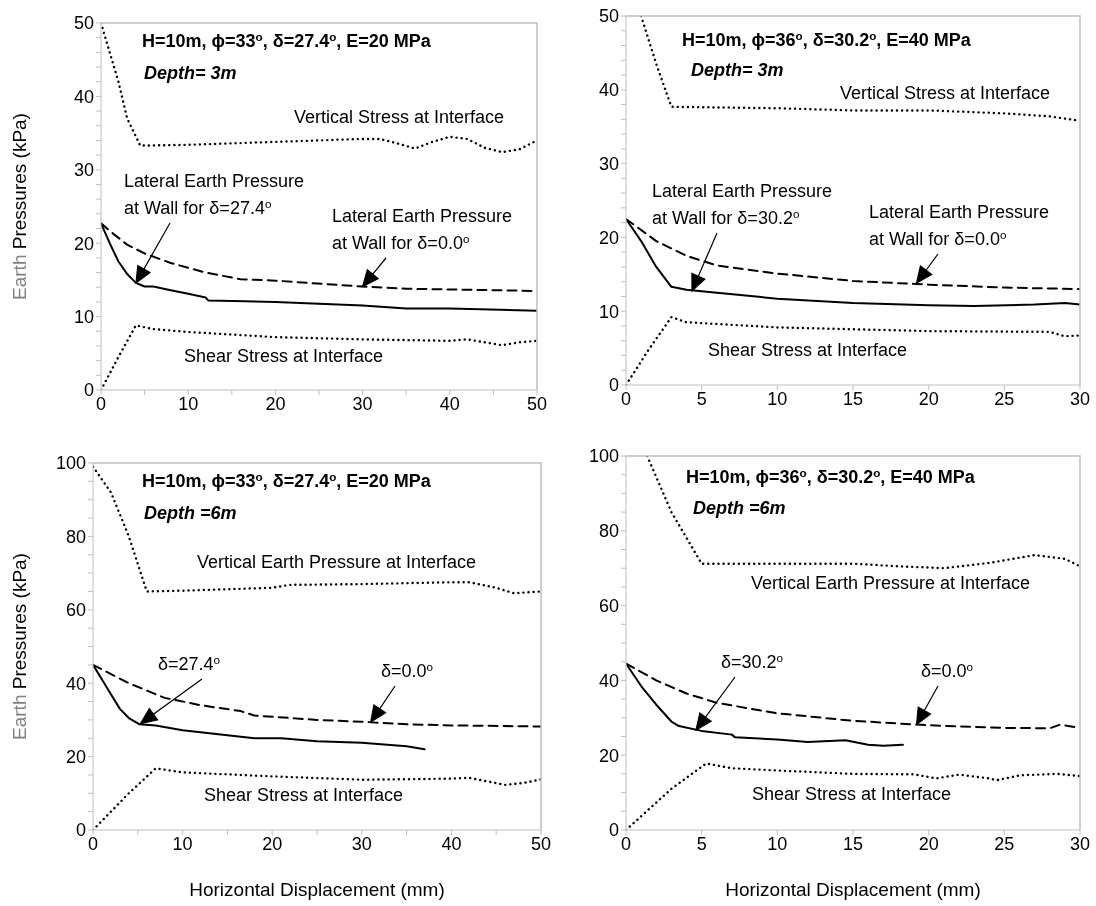 The height and width of the screenshot is (906, 1096). I want to click on x-tick-label: 0, so click(101, 403).